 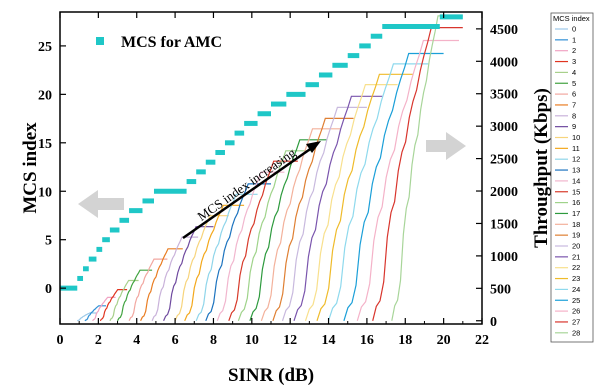 I want to click on y-right-tick-label: 4000, so click(x=504, y=62).